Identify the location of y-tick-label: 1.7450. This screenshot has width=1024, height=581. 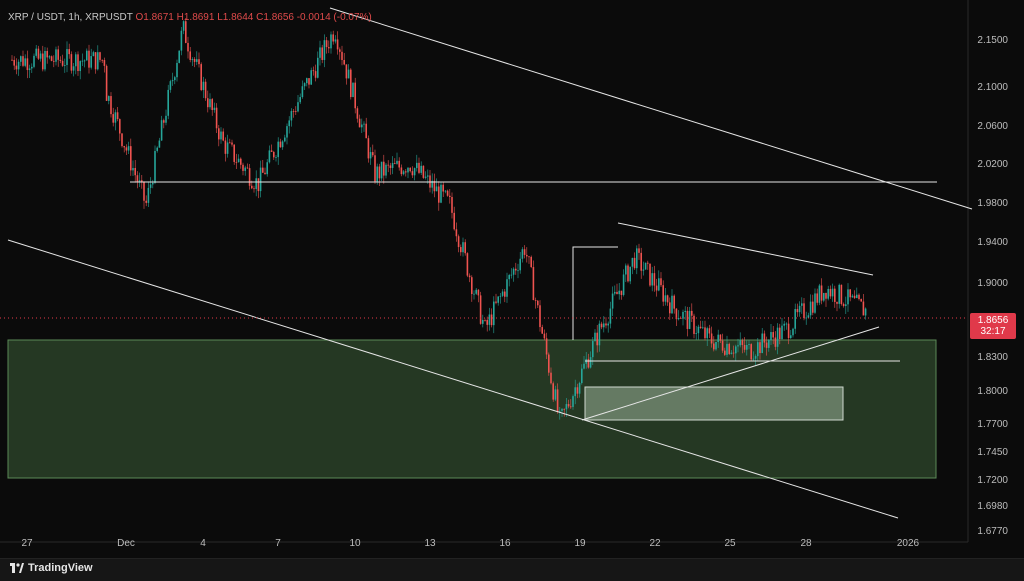
(992, 452).